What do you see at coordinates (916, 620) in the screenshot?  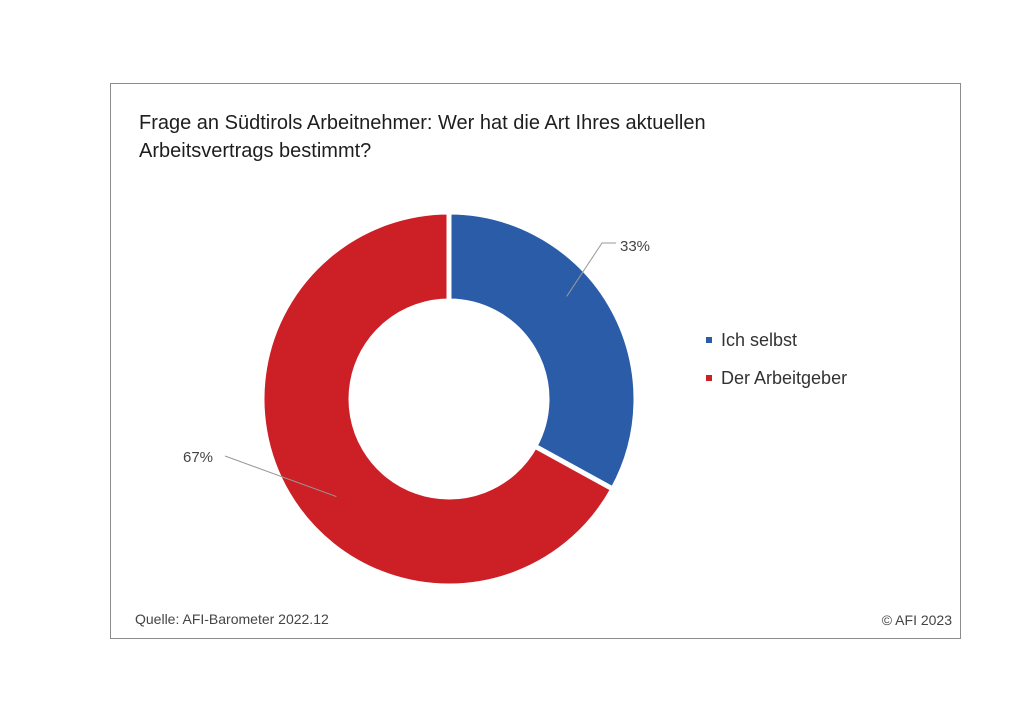 I see `copyright-note: © AFI 2023` at bounding box center [916, 620].